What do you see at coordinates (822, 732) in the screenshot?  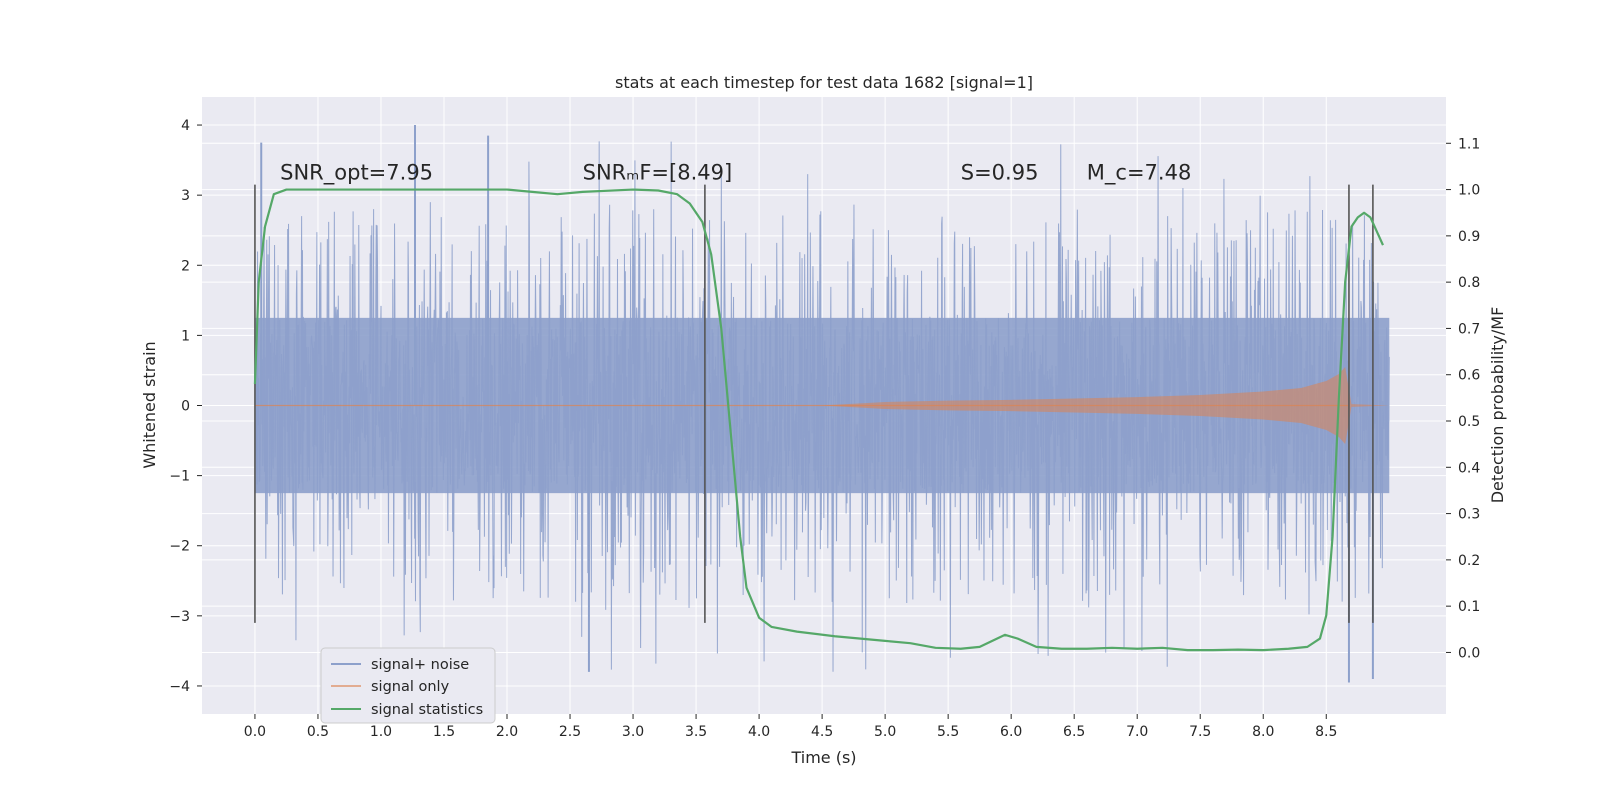 I see `x-tick-label: 4.5` at bounding box center [822, 732].